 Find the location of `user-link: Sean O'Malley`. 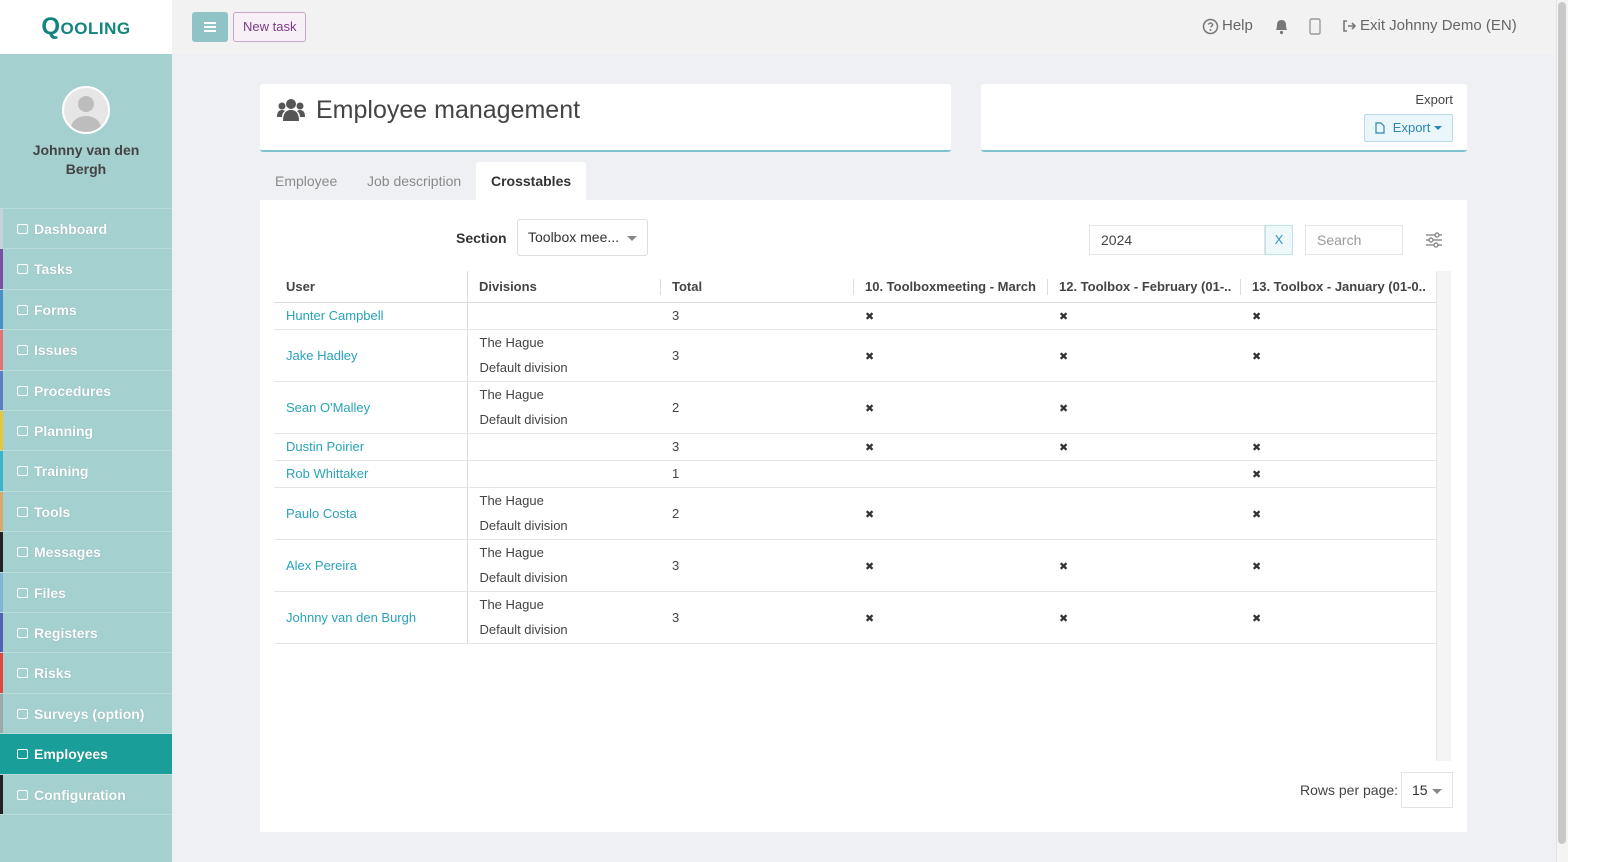

user-link: Sean O'Malley is located at coordinates (328, 407).